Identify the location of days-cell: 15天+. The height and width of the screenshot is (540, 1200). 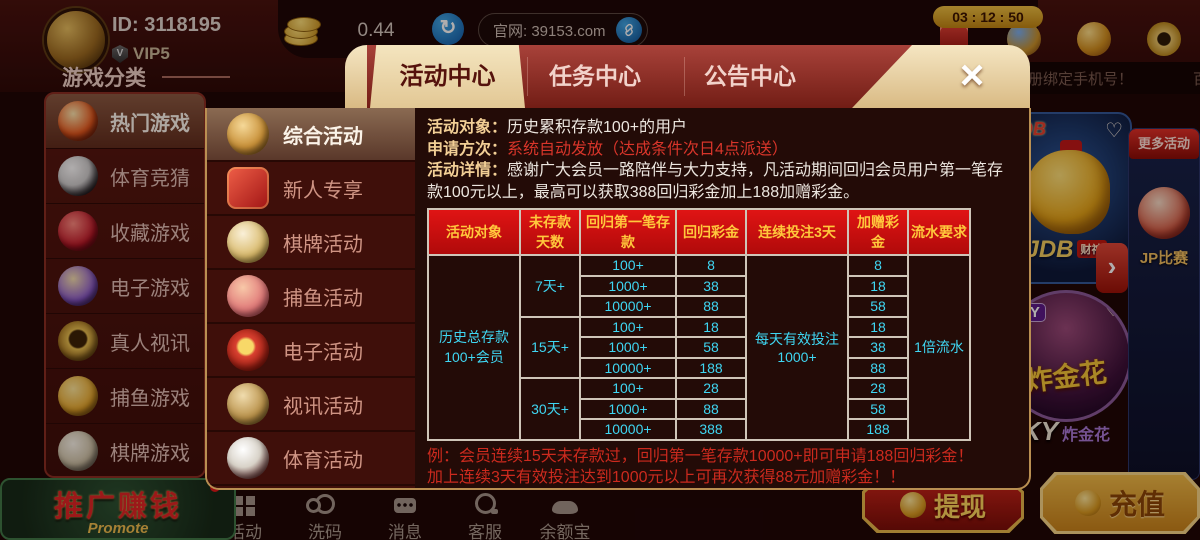
(550, 347).